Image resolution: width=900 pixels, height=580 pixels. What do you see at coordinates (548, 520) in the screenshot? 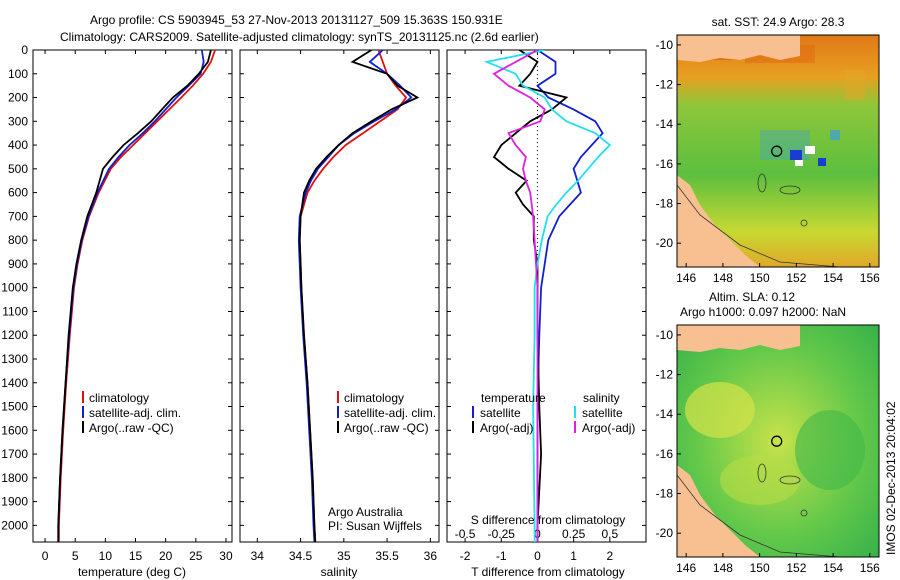
I see `difference-xlabel-top: S difference from climatology` at bounding box center [548, 520].